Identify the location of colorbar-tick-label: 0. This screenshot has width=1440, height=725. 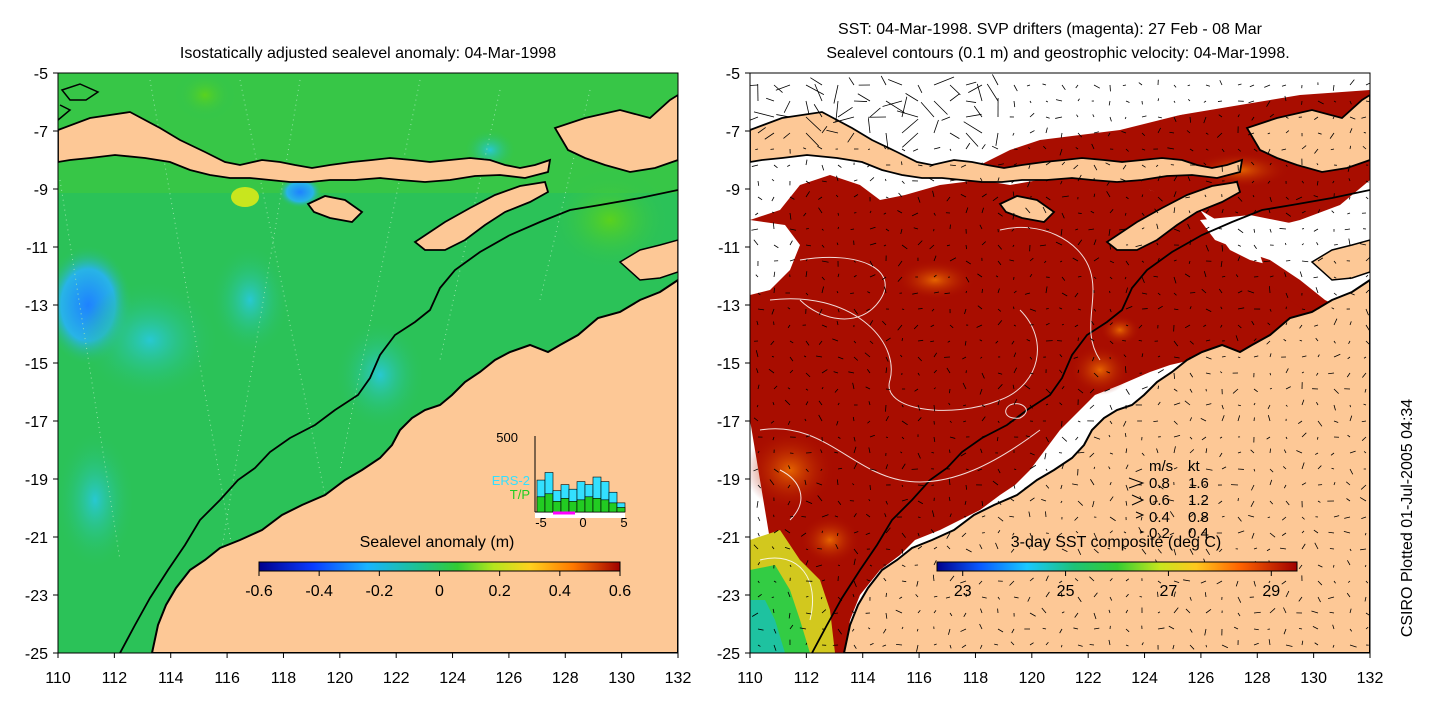
(439, 591).